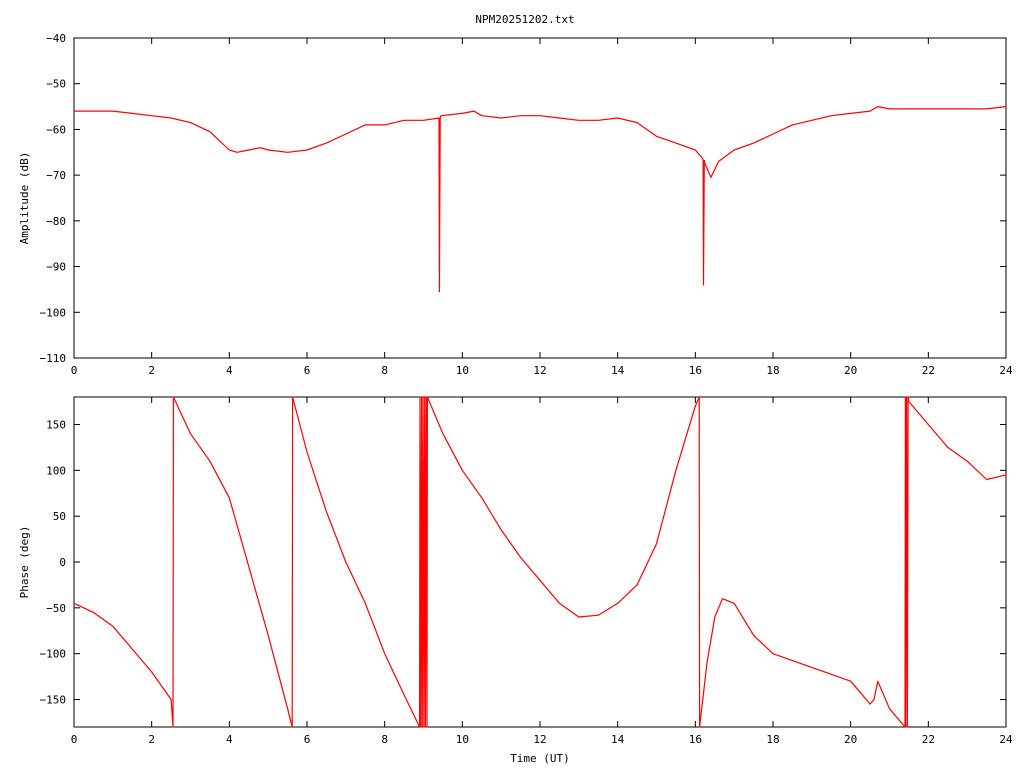 The height and width of the screenshot is (768, 1024). I want to click on amplitude-x-tick-label: 4, so click(229, 370).